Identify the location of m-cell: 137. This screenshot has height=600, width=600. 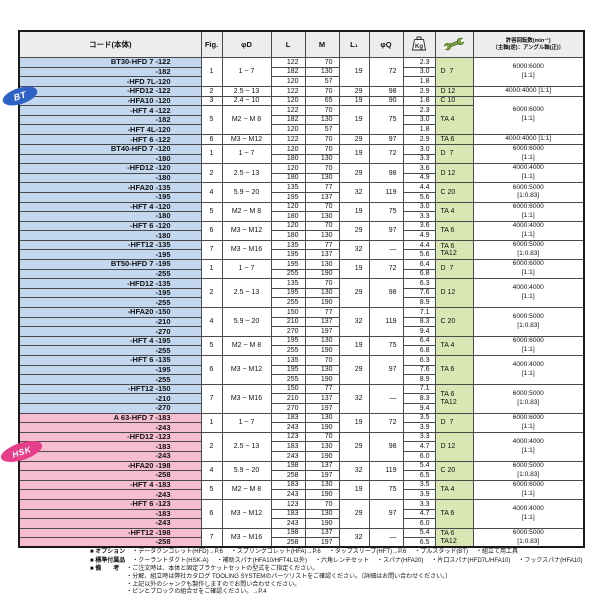
(322, 398).